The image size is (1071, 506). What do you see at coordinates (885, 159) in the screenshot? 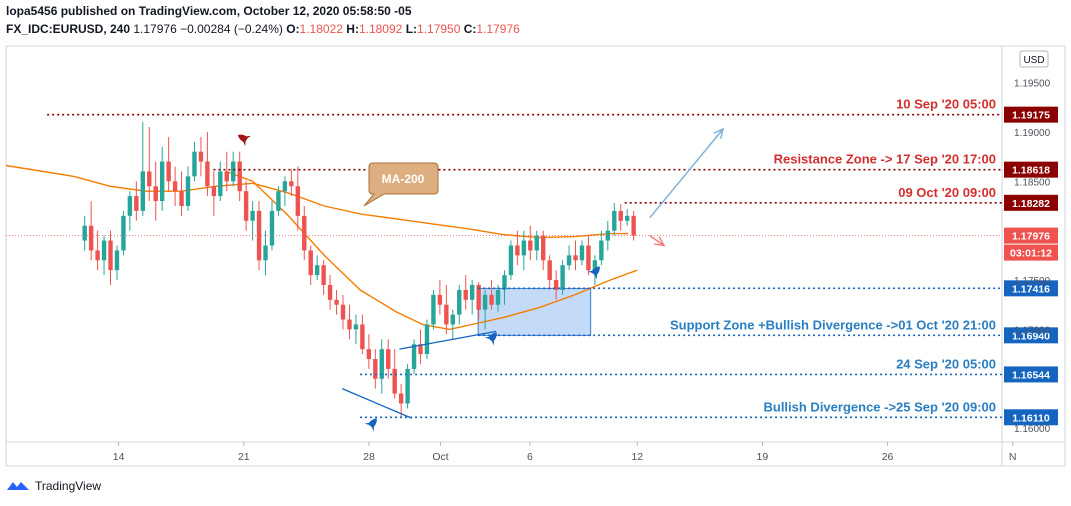
I see `level-annotation: Resistance Zone -> 17 Sep '20 17:00` at bounding box center [885, 159].